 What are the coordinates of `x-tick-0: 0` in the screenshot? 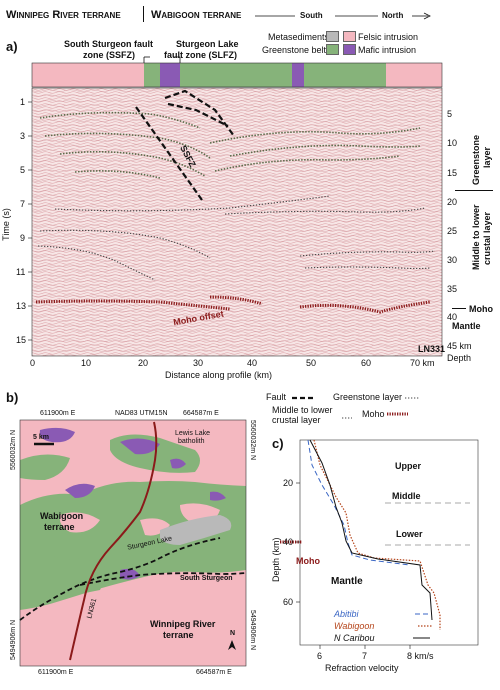 It's located at (33, 363).